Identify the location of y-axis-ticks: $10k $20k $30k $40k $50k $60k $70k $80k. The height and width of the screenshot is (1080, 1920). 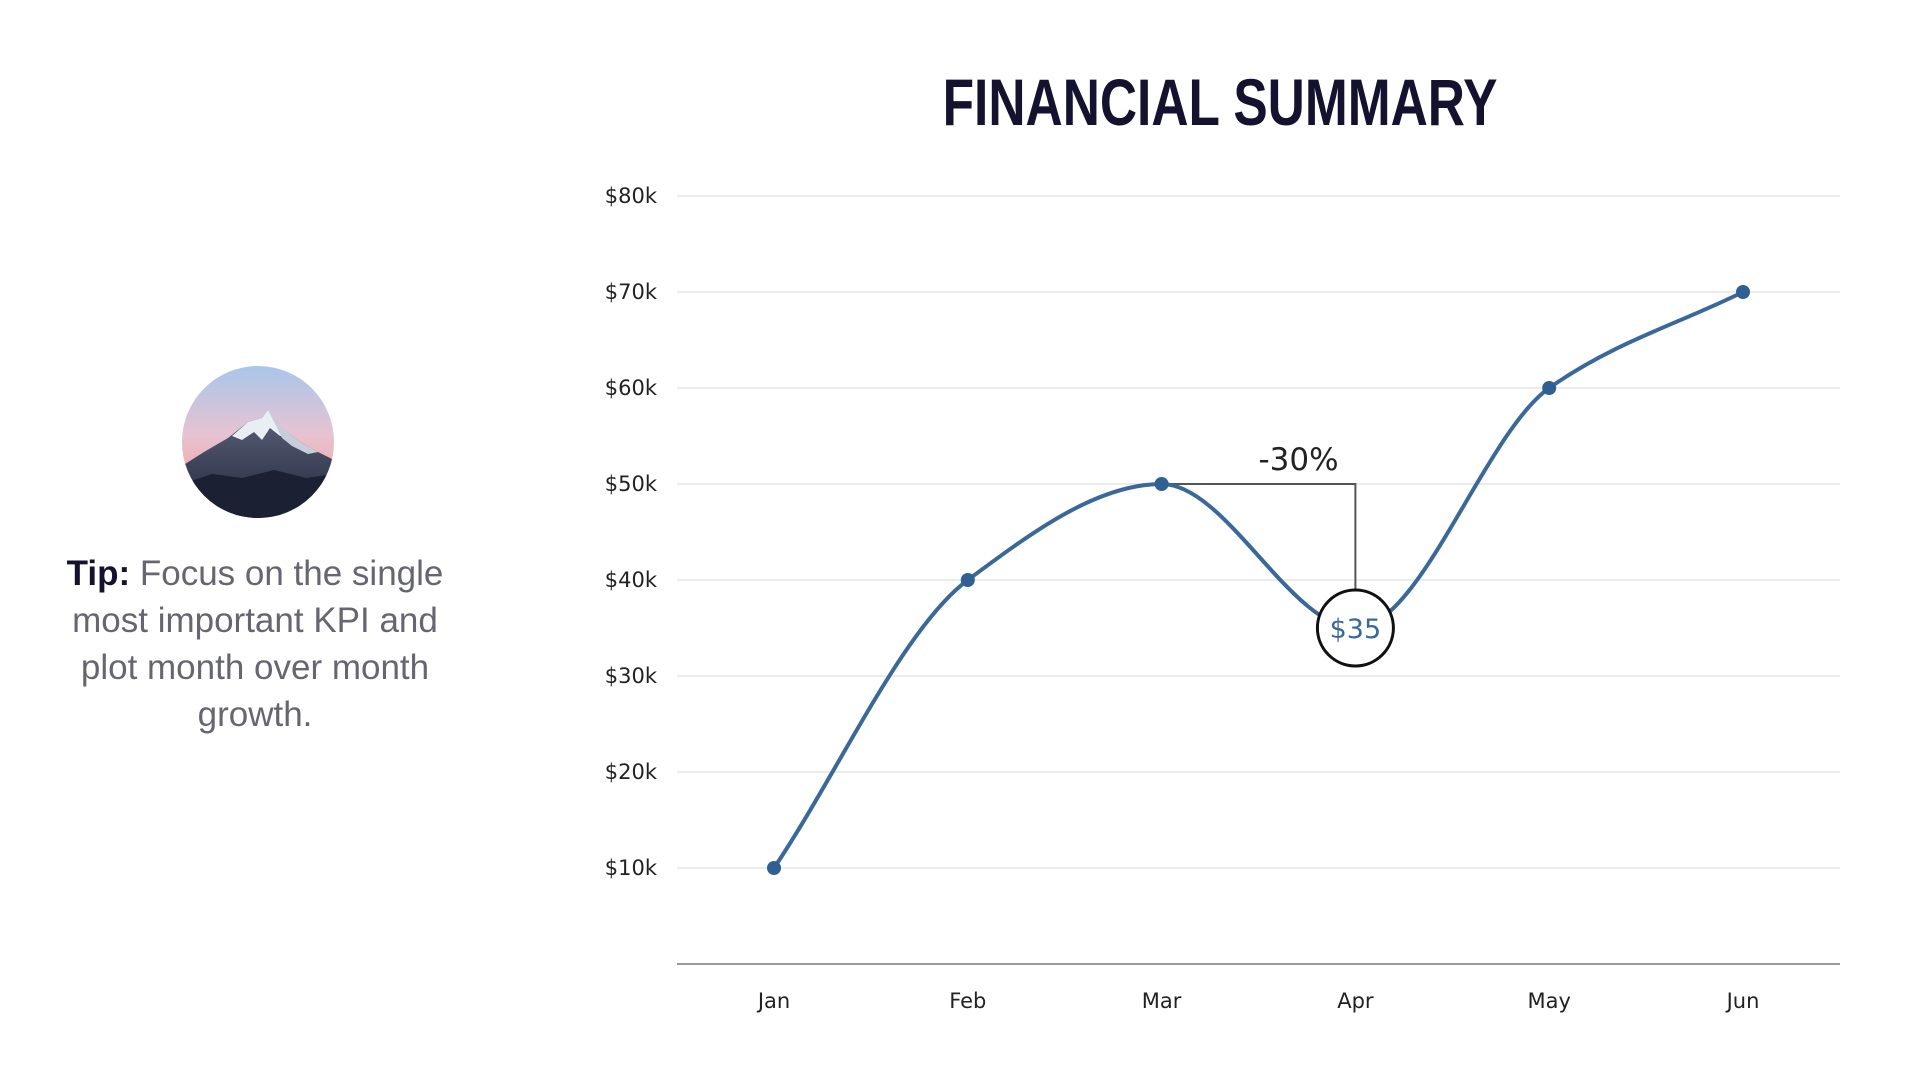
(631, 532).